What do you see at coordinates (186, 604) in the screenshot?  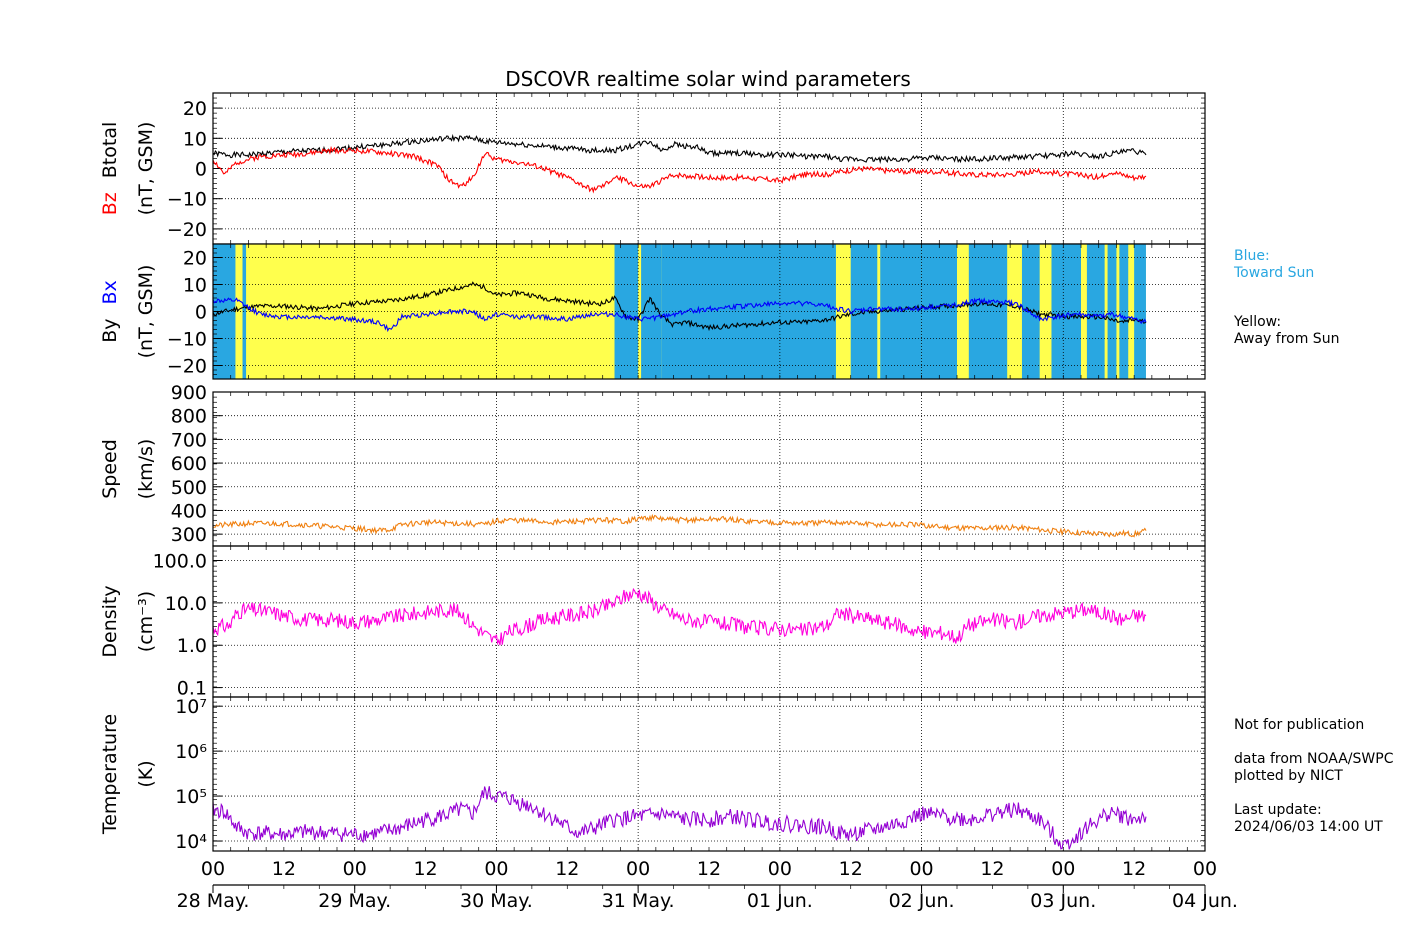 I see `y-tick-label: 10.0` at bounding box center [186, 604].